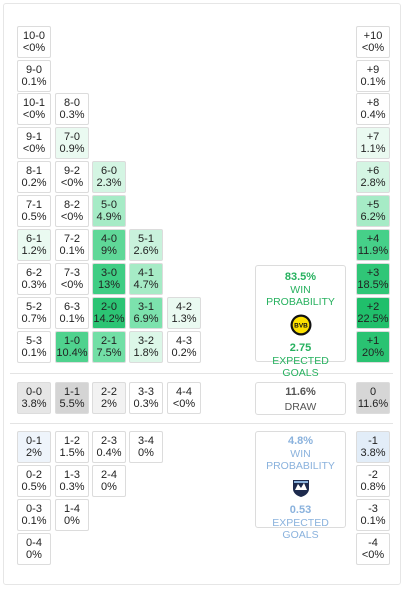  Describe the element at coordinates (201, 373) in the screenshot. I see `divider-top` at that location.